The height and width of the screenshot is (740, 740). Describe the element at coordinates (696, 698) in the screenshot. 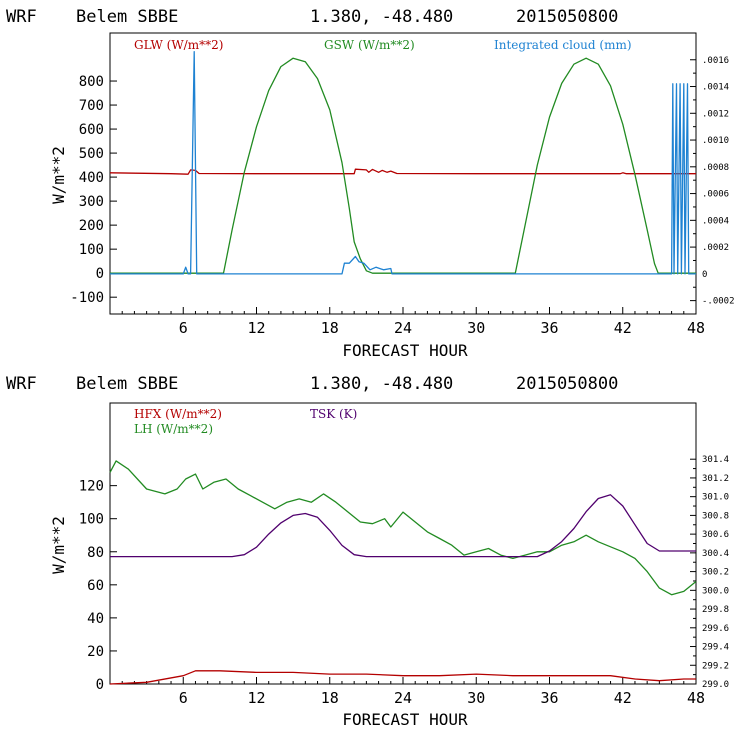

I see `chart2-xtick-label: 48` at that location.